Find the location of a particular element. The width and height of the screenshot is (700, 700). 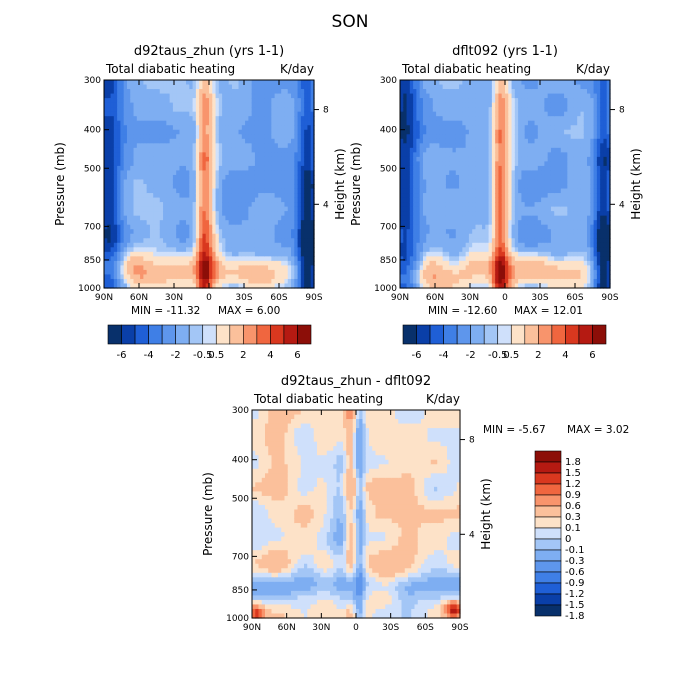

colorbar-swatch is located at coordinates (141, 334).